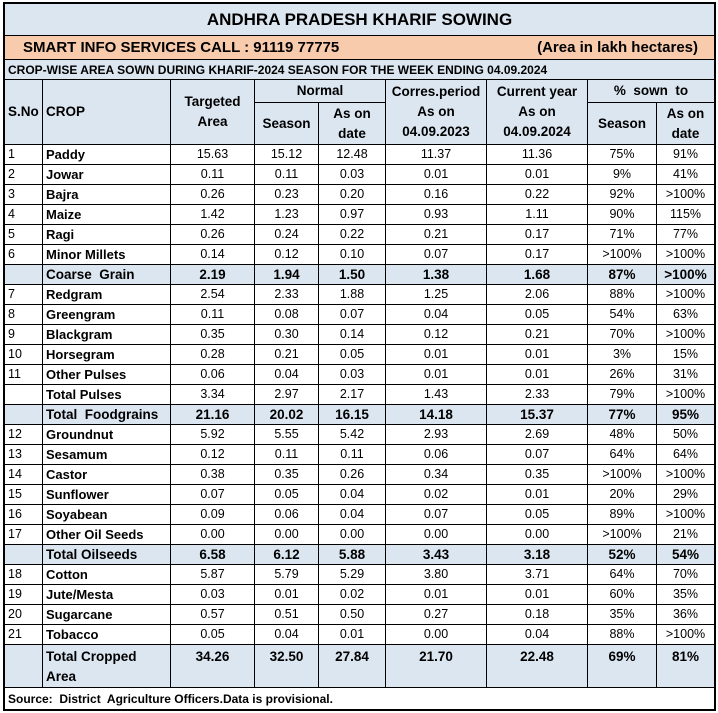 This screenshot has width=718, height=713. Describe the element at coordinates (23, 666) in the screenshot. I see `total-cropped-serial-cell` at that location.